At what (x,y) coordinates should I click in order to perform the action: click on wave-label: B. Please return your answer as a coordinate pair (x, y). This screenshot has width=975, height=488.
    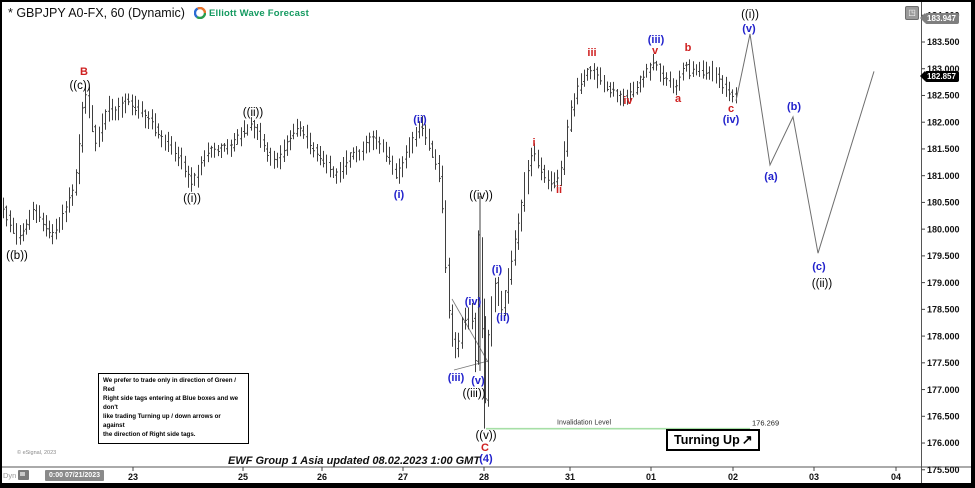
    Looking at the image, I should click on (84, 72).